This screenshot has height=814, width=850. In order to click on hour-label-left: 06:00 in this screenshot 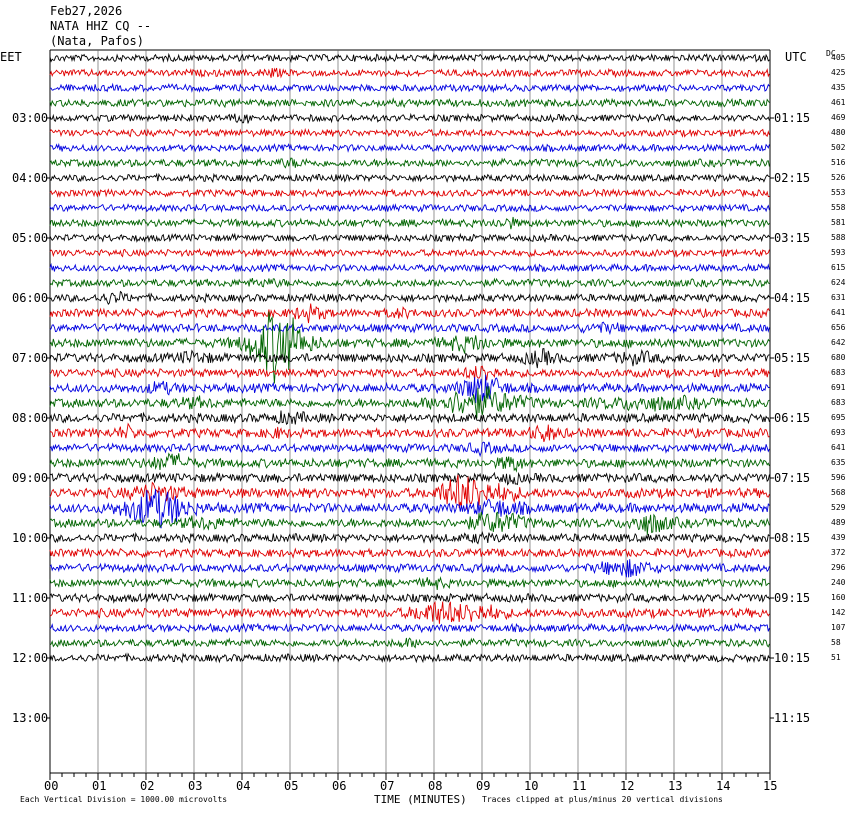, I will do `click(30, 298)`.